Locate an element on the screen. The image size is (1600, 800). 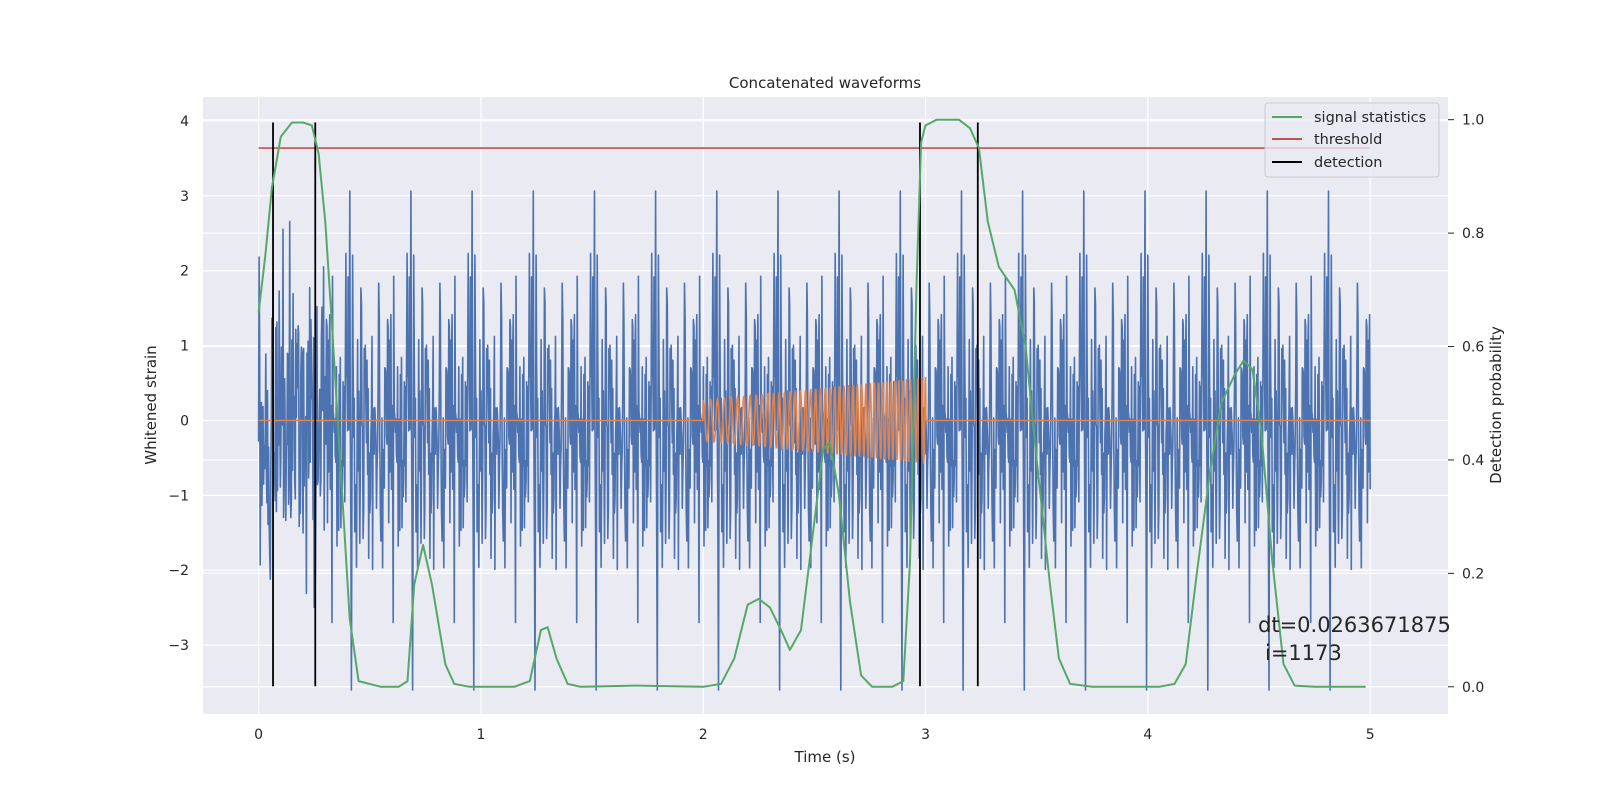
y-axis-left-ticks: −3 −2 −1 0 1 2 3 4 is located at coordinates (178, 384).